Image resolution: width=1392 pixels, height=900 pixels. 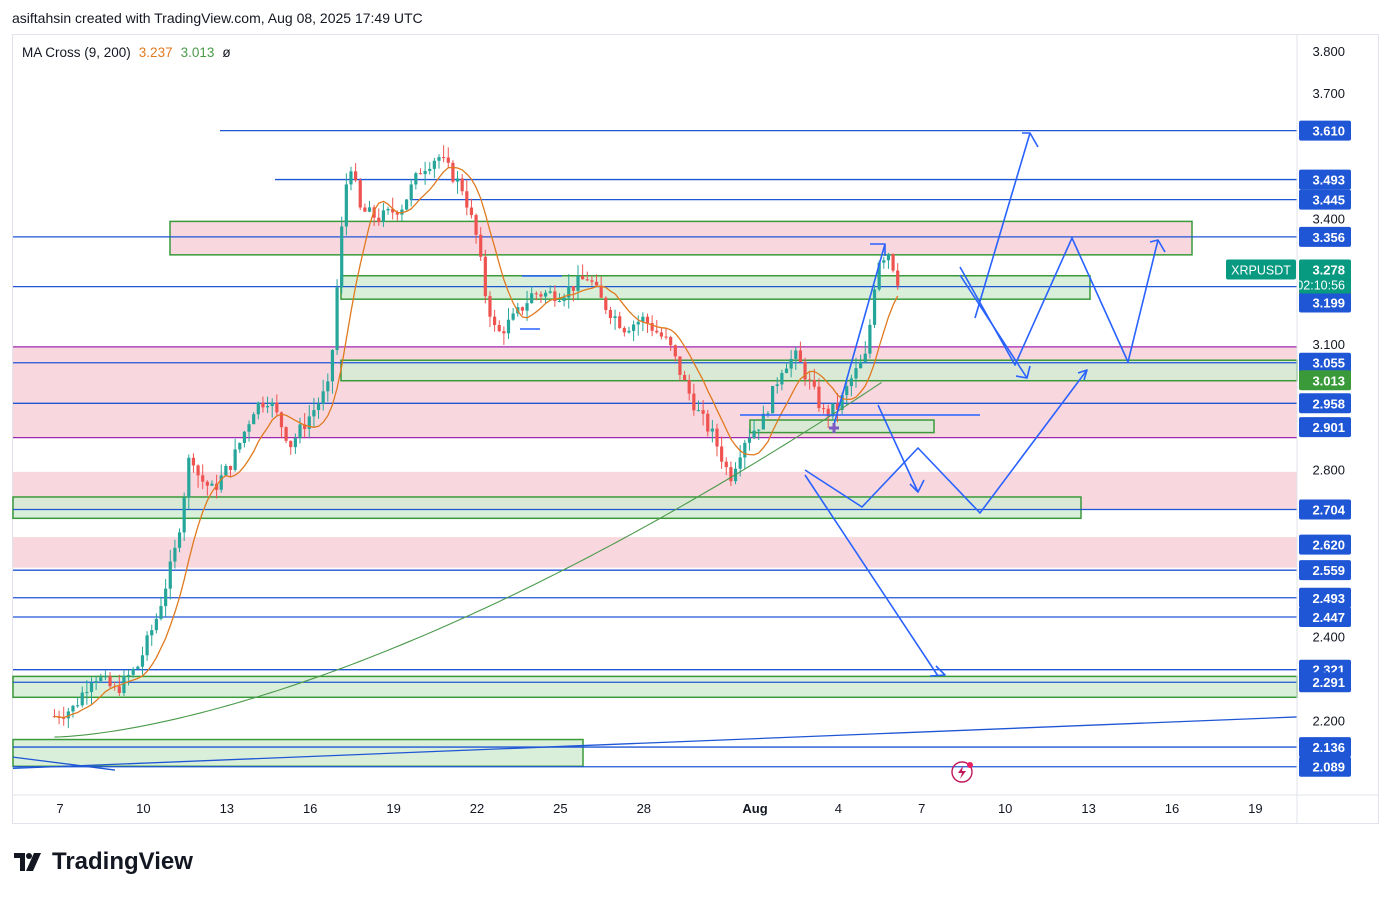 I want to click on price-tag-value: 2.447, so click(x=1328, y=617).